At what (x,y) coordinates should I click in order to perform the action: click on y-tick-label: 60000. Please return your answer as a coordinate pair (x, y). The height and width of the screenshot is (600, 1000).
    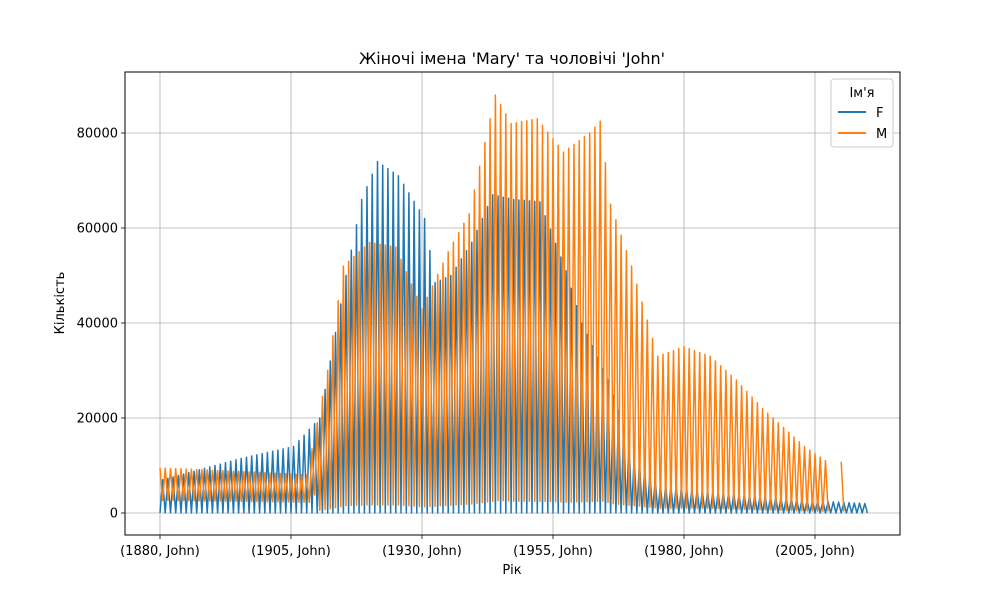
    Looking at the image, I should click on (97, 229).